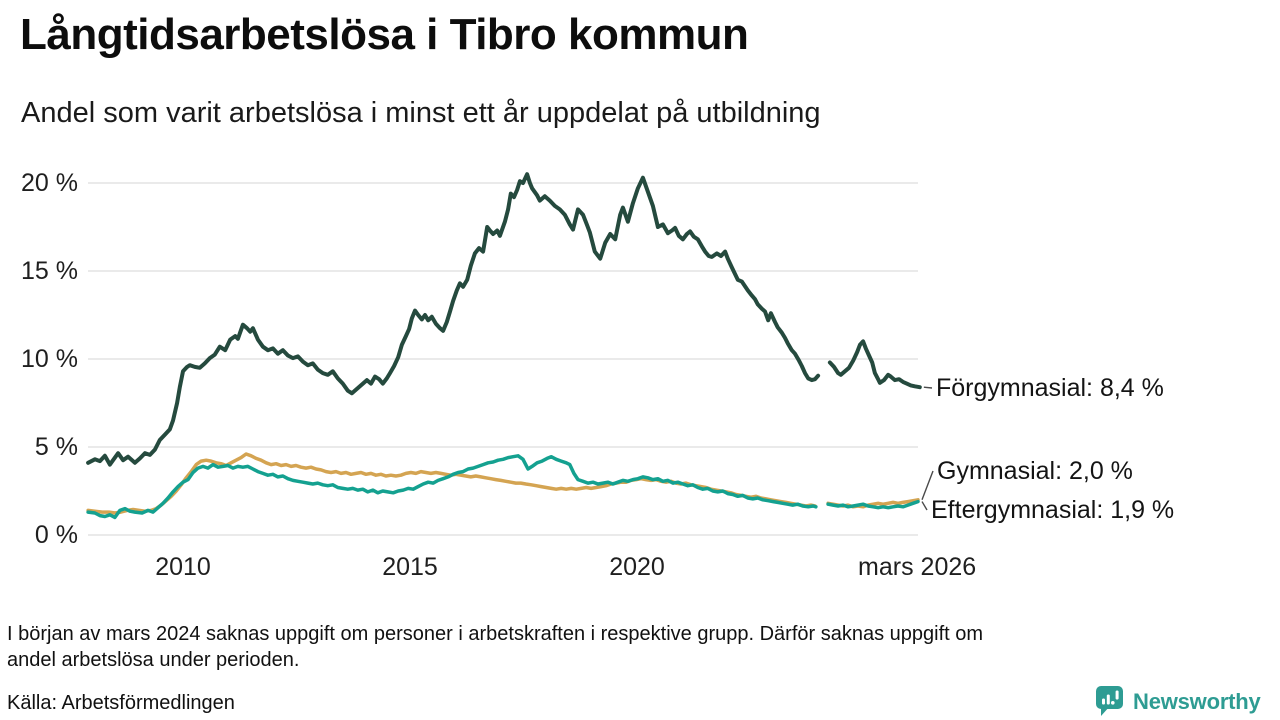 The width and height of the screenshot is (1280, 720). I want to click on chart-title: Långtidsarbetslösa i Tibro kommun, so click(384, 34).